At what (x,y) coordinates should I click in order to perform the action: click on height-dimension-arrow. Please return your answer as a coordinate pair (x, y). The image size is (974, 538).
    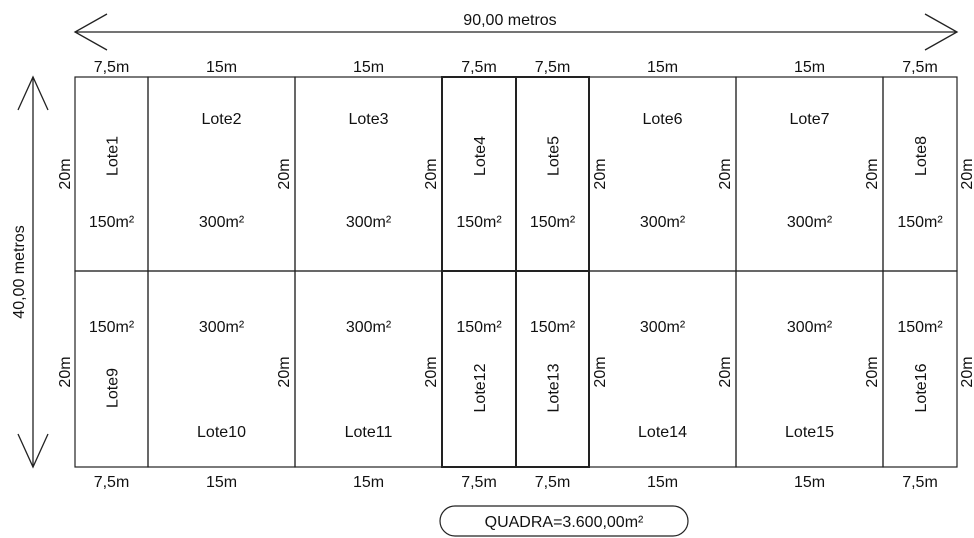
    Looking at the image, I should click on (33, 272).